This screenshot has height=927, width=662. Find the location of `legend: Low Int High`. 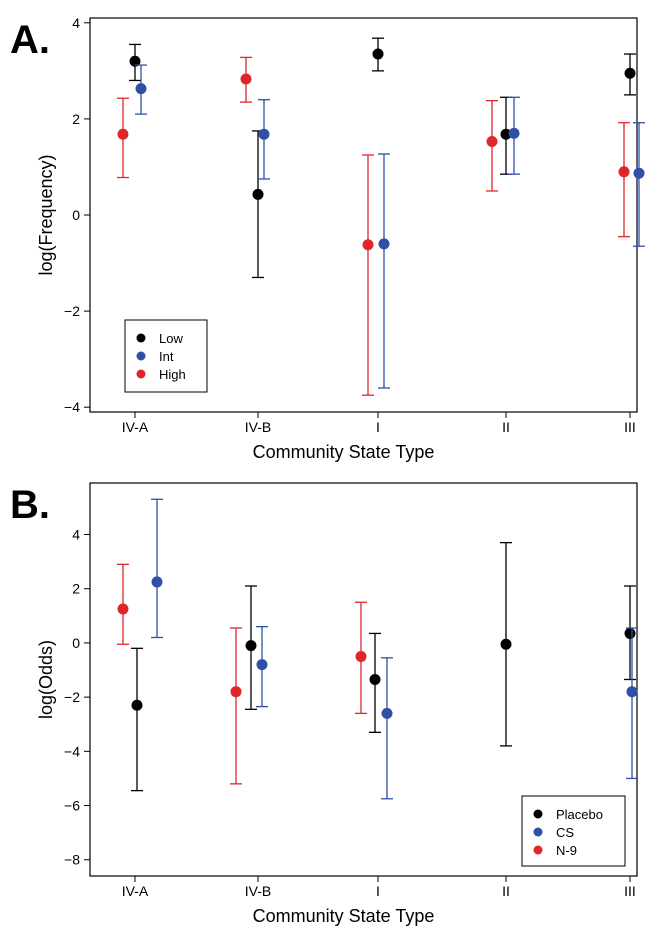

legend: Low Int High is located at coordinates (166, 356).